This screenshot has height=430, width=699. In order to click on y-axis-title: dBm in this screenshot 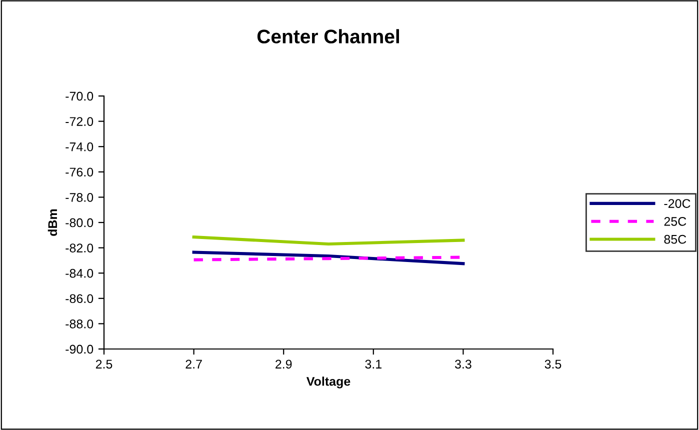, I will do `click(53, 222)`.